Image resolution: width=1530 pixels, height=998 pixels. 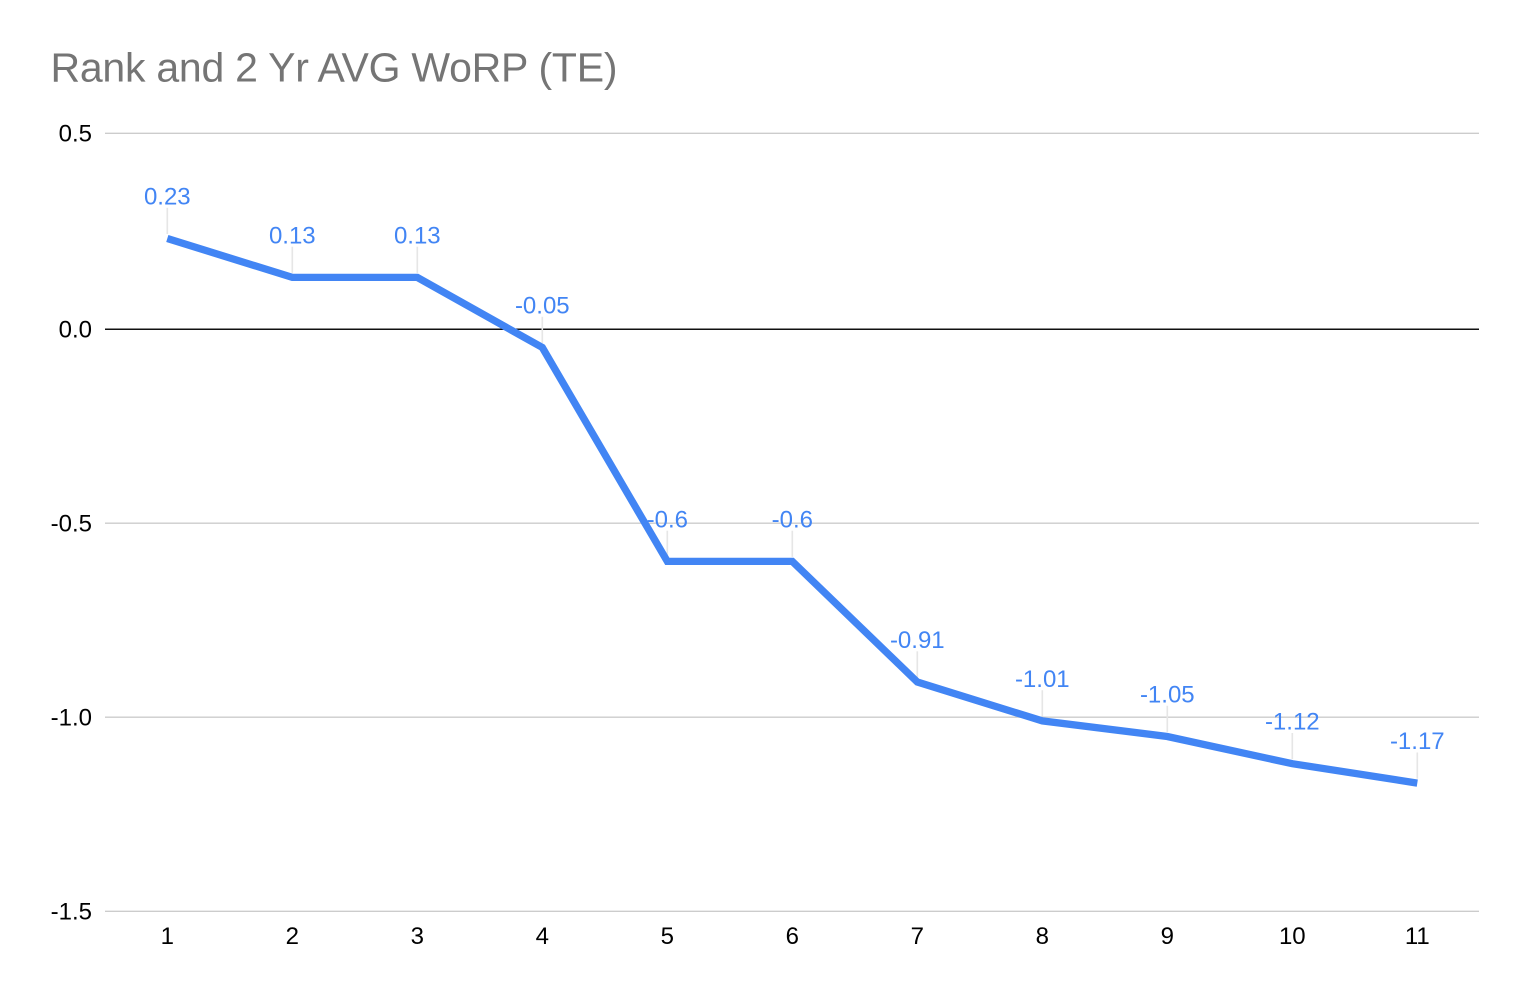 I want to click on svg-text: -1.05, so click(x=1167, y=695).